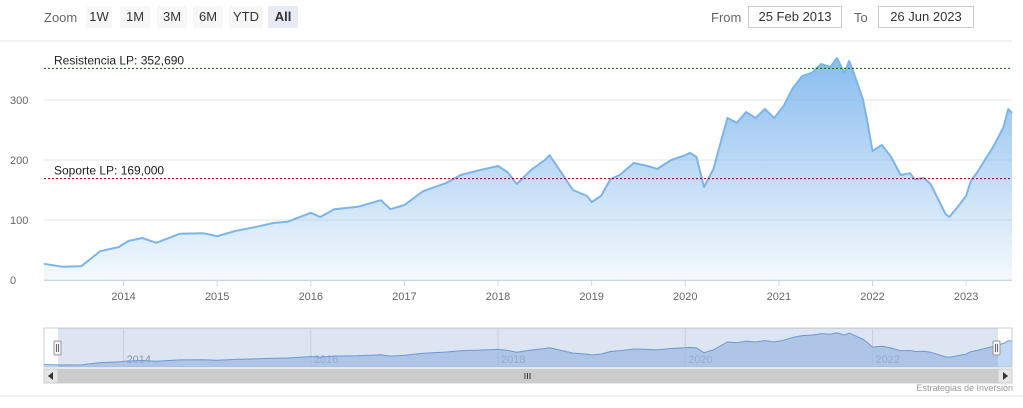  I want to click on from-date-input: 25 Feb 2013, so click(795, 17).